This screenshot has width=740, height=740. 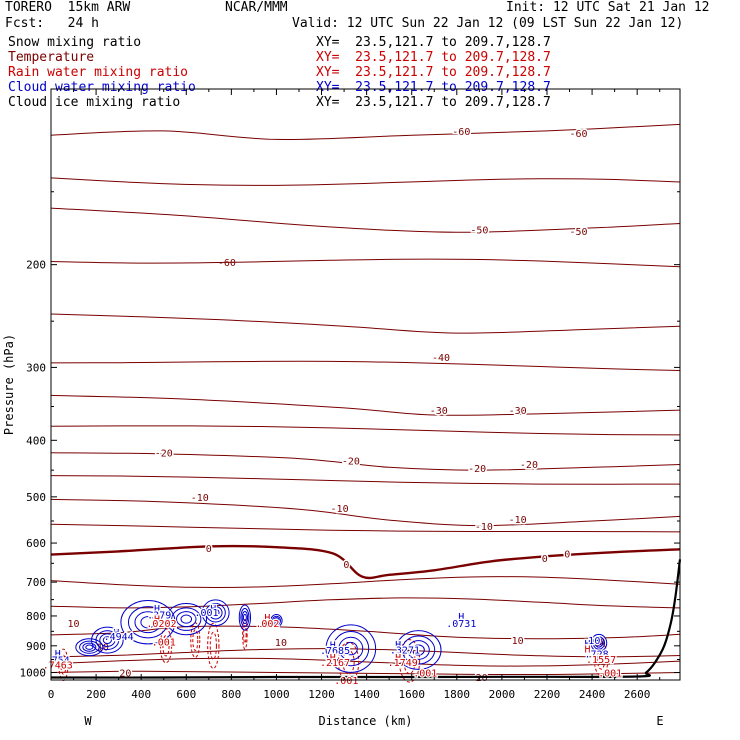 What do you see at coordinates (36, 616) in the screenshot?
I see `y-tick-label: 800` at bounding box center [36, 616].